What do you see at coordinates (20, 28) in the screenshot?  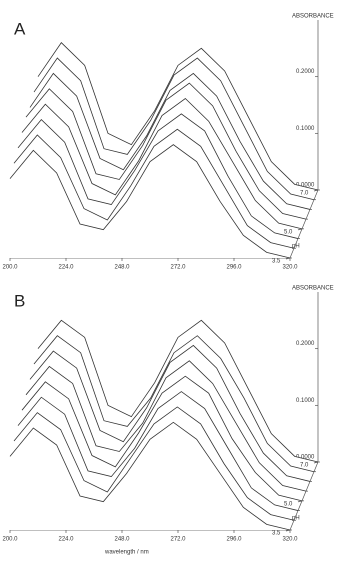 I see `panel-label: A` at bounding box center [20, 28].